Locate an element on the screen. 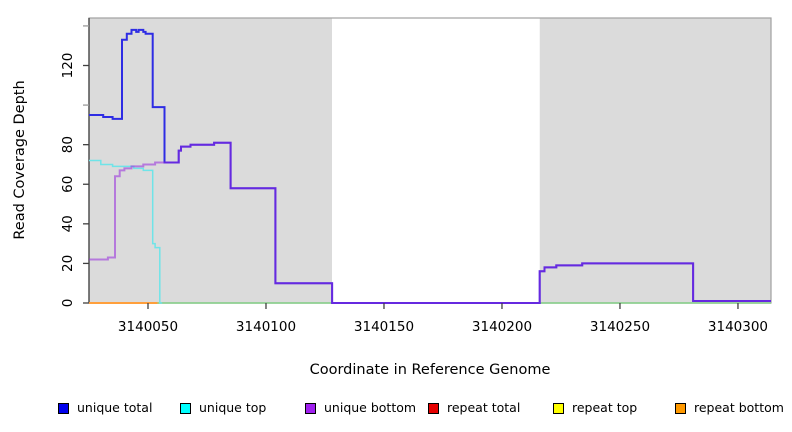 This screenshot has width=792, height=432. legend-item-repeat-top: repeat top is located at coordinates (595, 408).